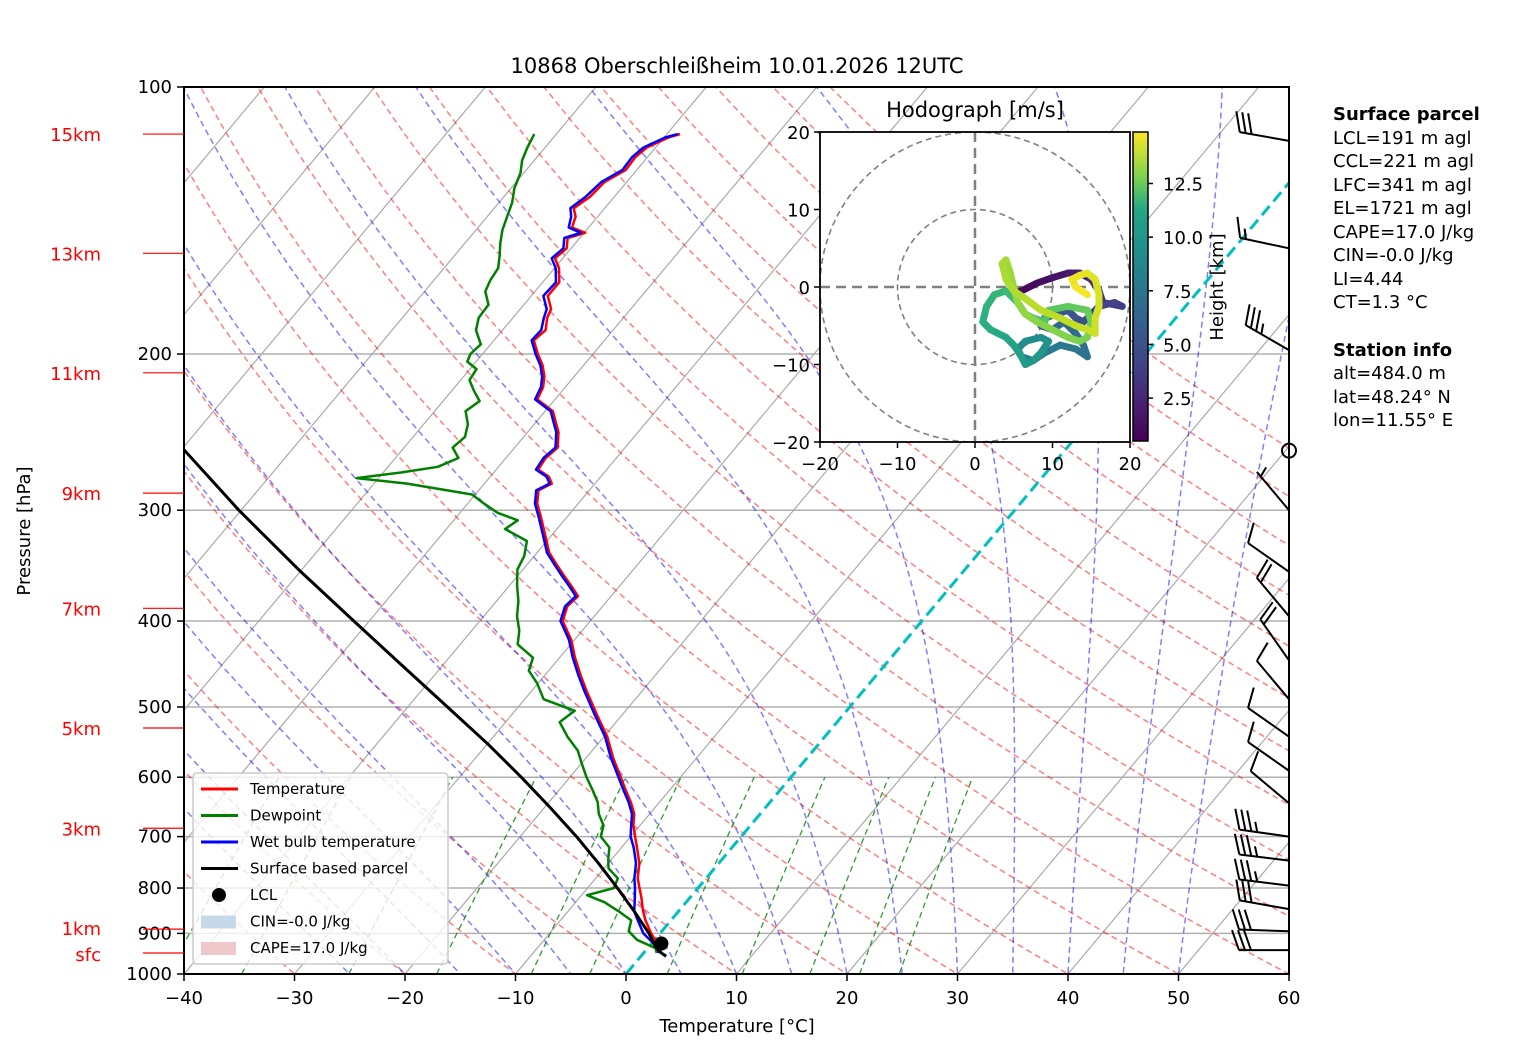 This screenshot has width=1517, height=1060. Describe the element at coordinates (333, 842) in the screenshot. I see `legend-label: Wet bulb temperature` at that location.